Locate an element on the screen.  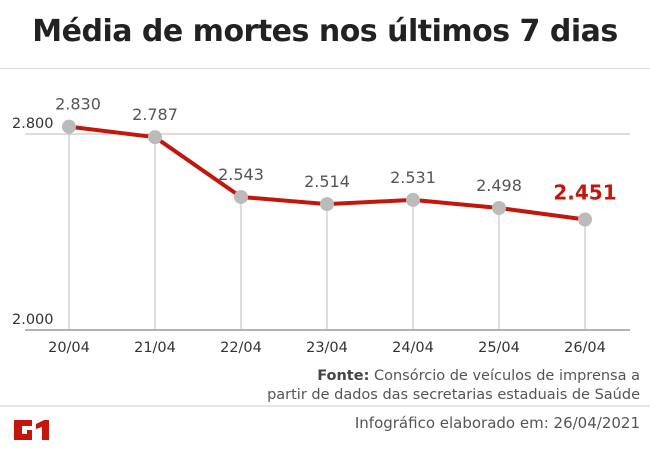
x-tick-label: 21/04 is located at coordinates (155, 348).